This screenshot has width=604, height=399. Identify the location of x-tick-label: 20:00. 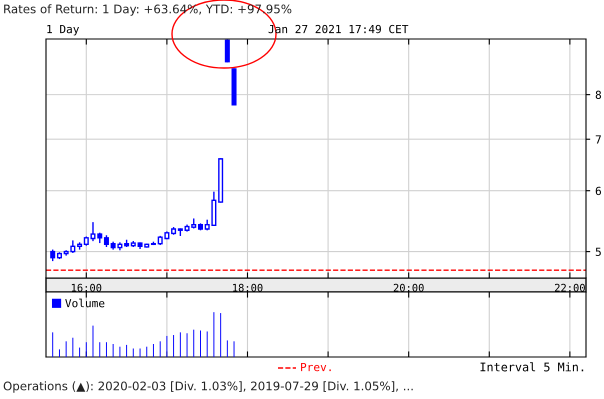
(409, 288).